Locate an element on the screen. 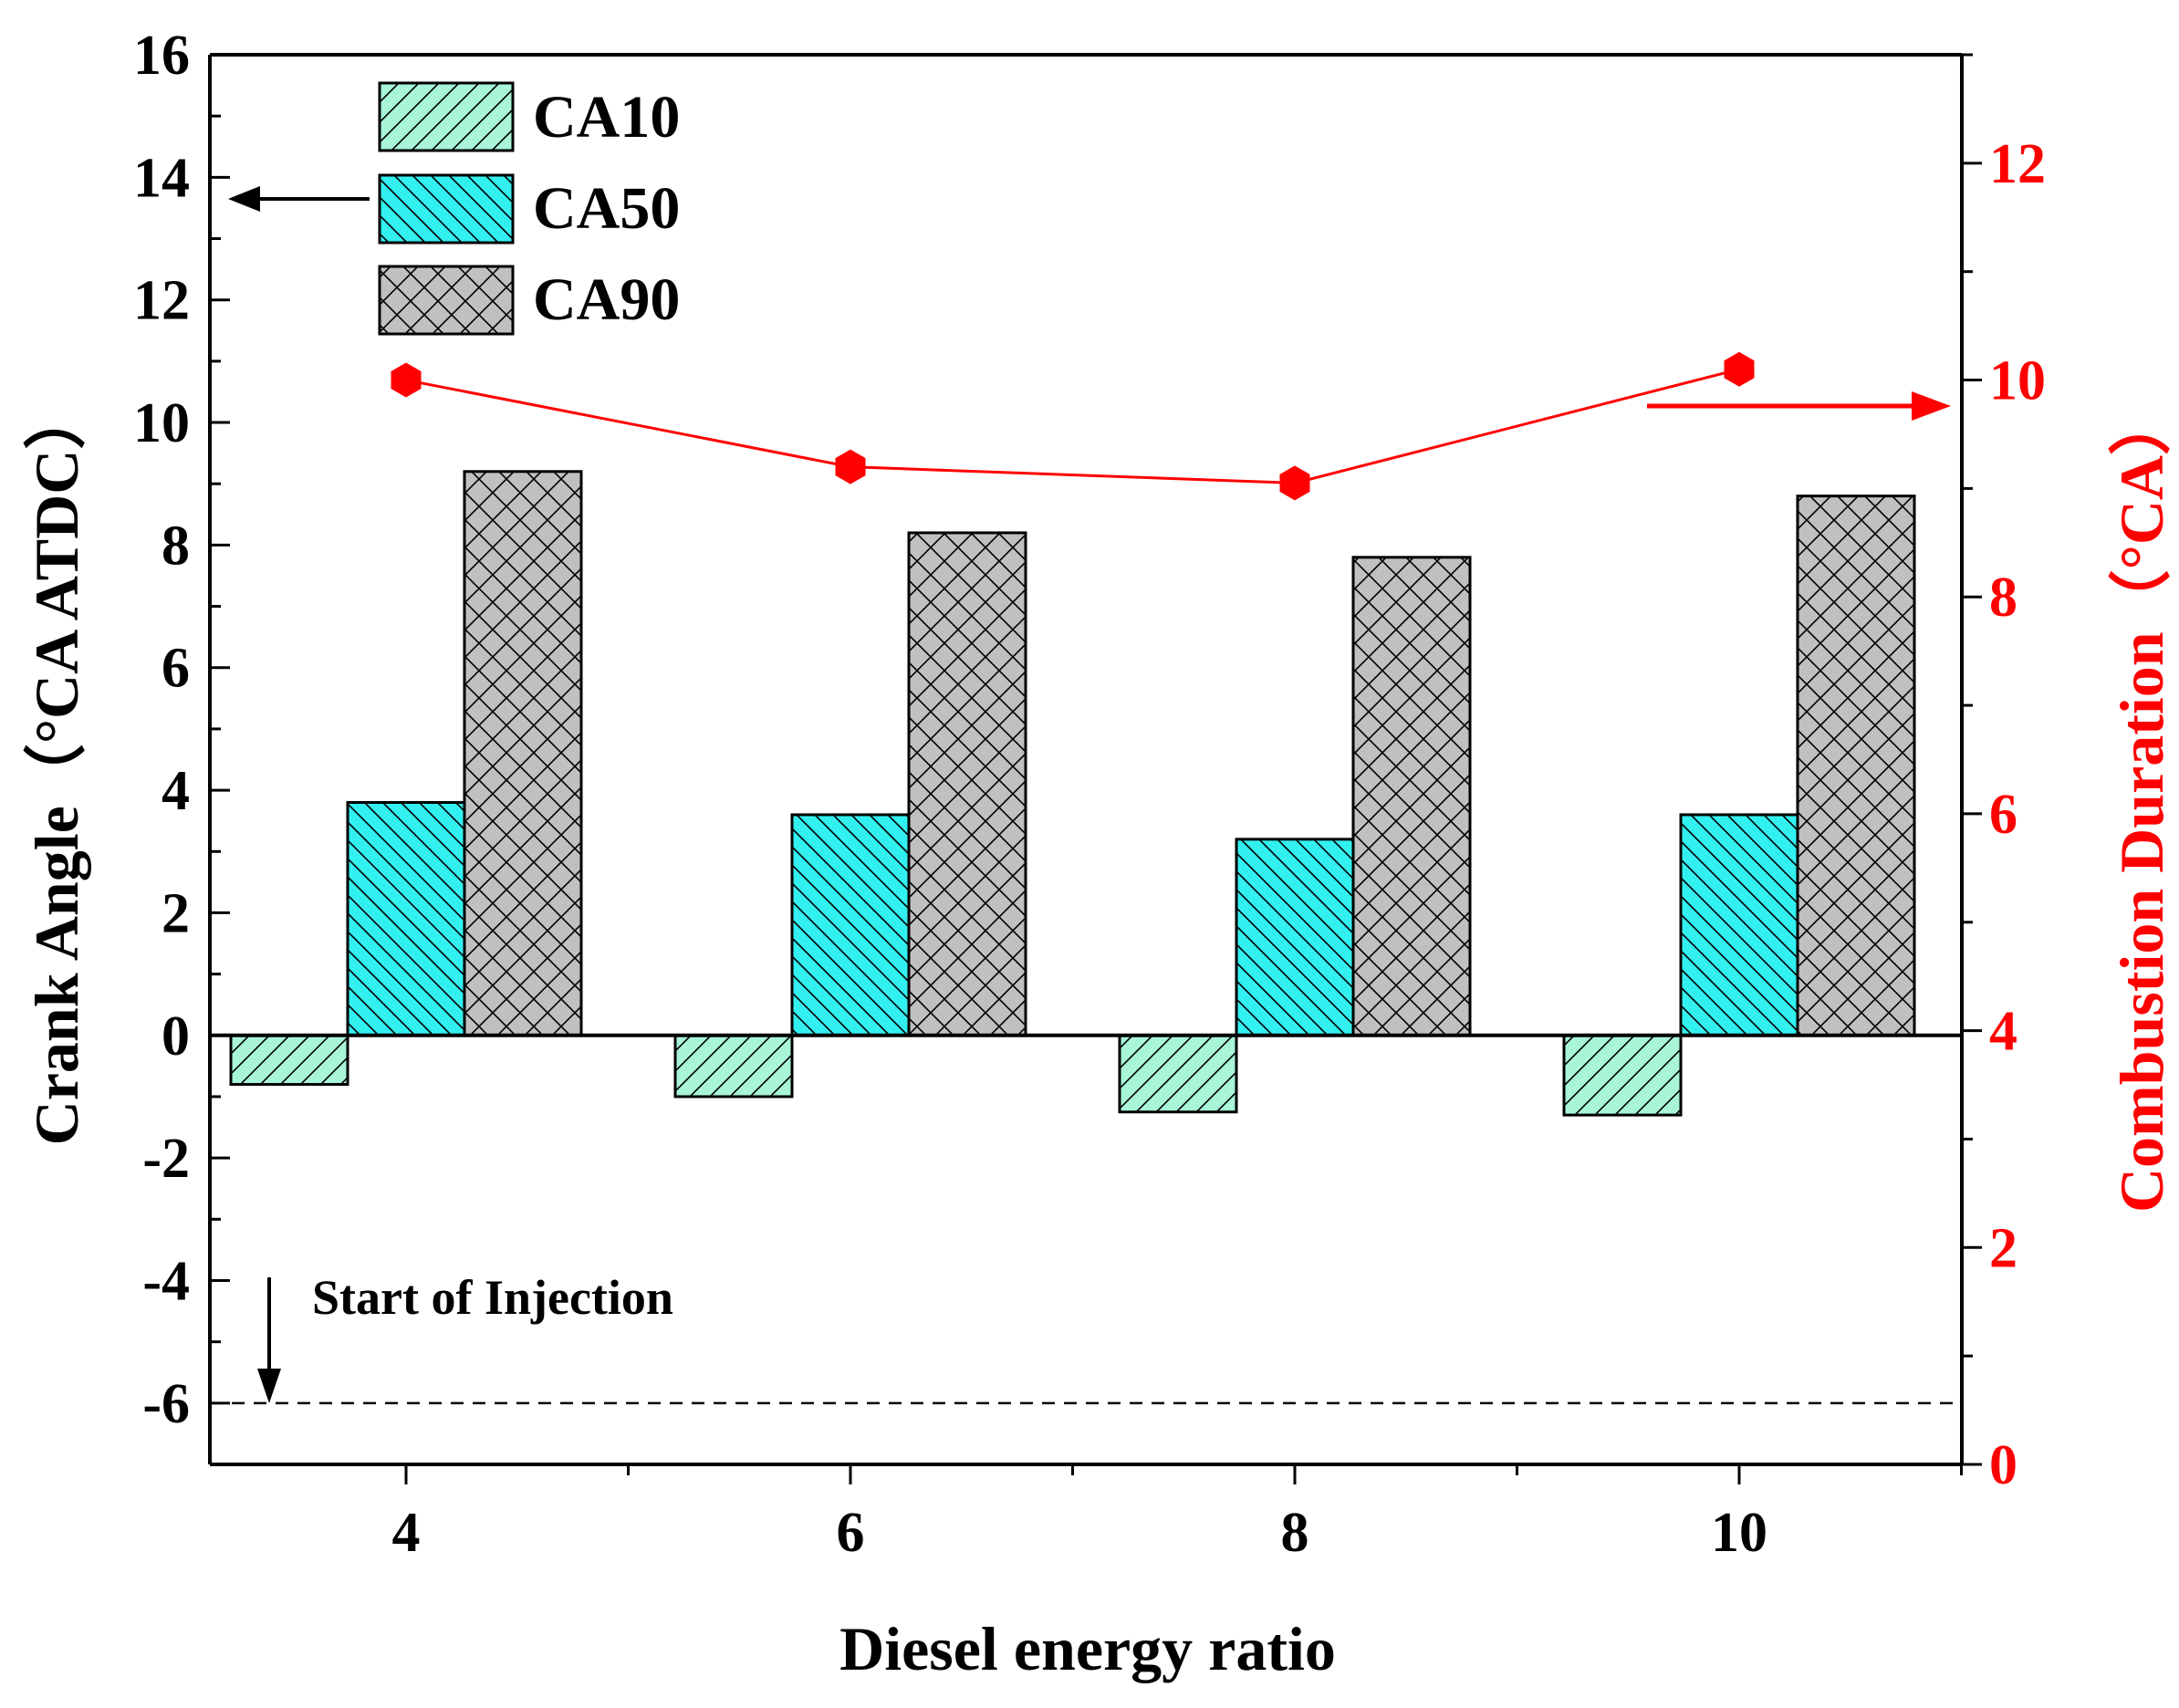 This screenshot has height=1708, width=2179. injection-arrow is located at coordinates (269, 1340).